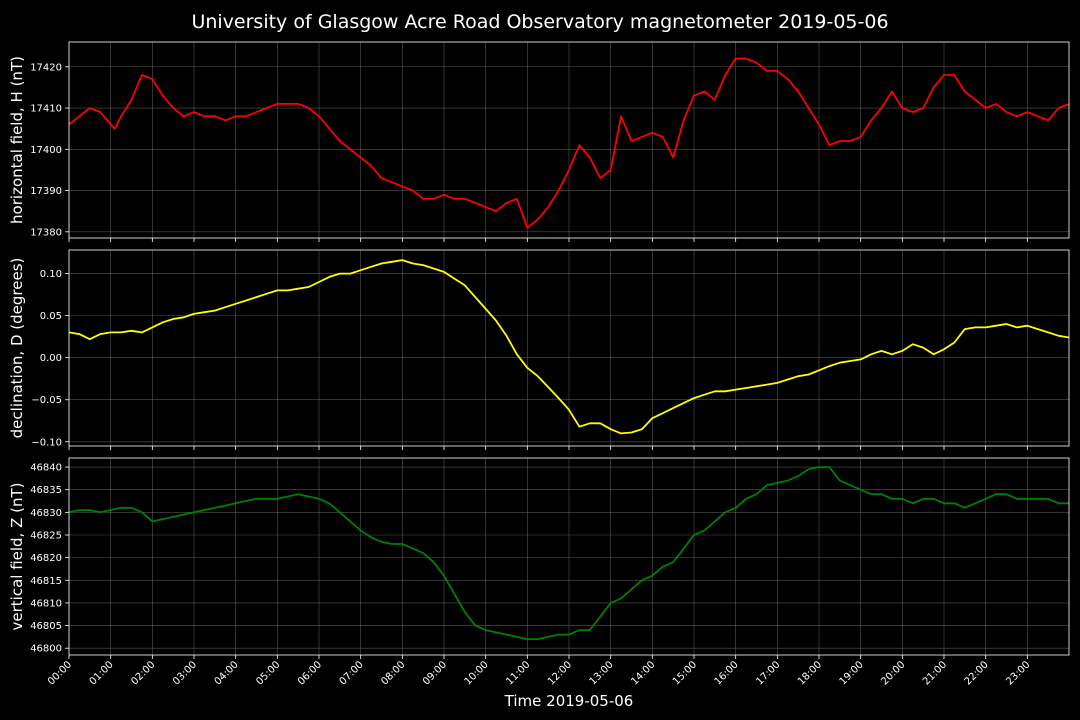 This screenshot has width=1080, height=720. I want to click on y-tick-label: 46805, so click(46, 626).